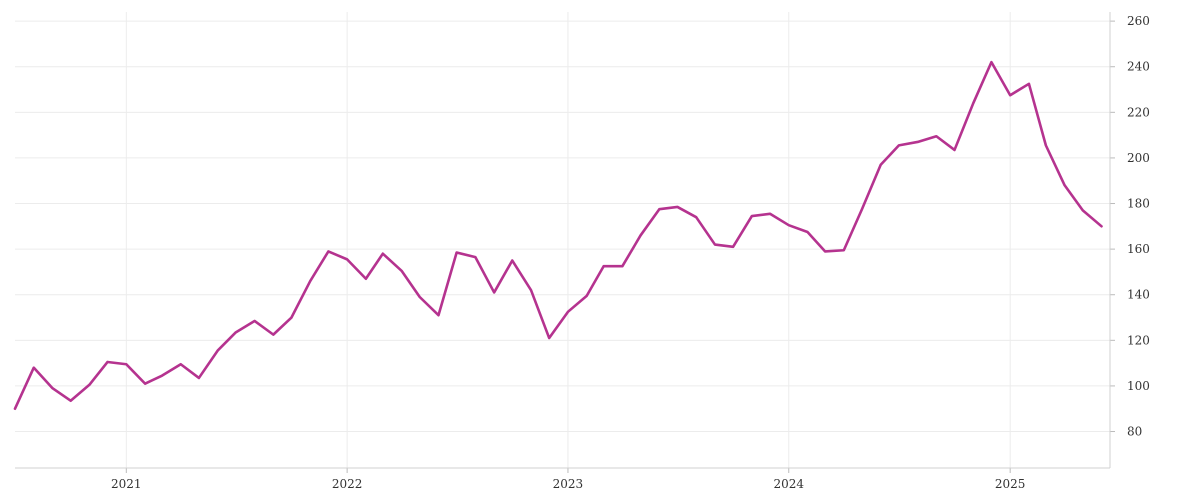  What do you see at coordinates (1138, 112) in the screenshot?
I see `y-tick-label: 220` at bounding box center [1138, 112].